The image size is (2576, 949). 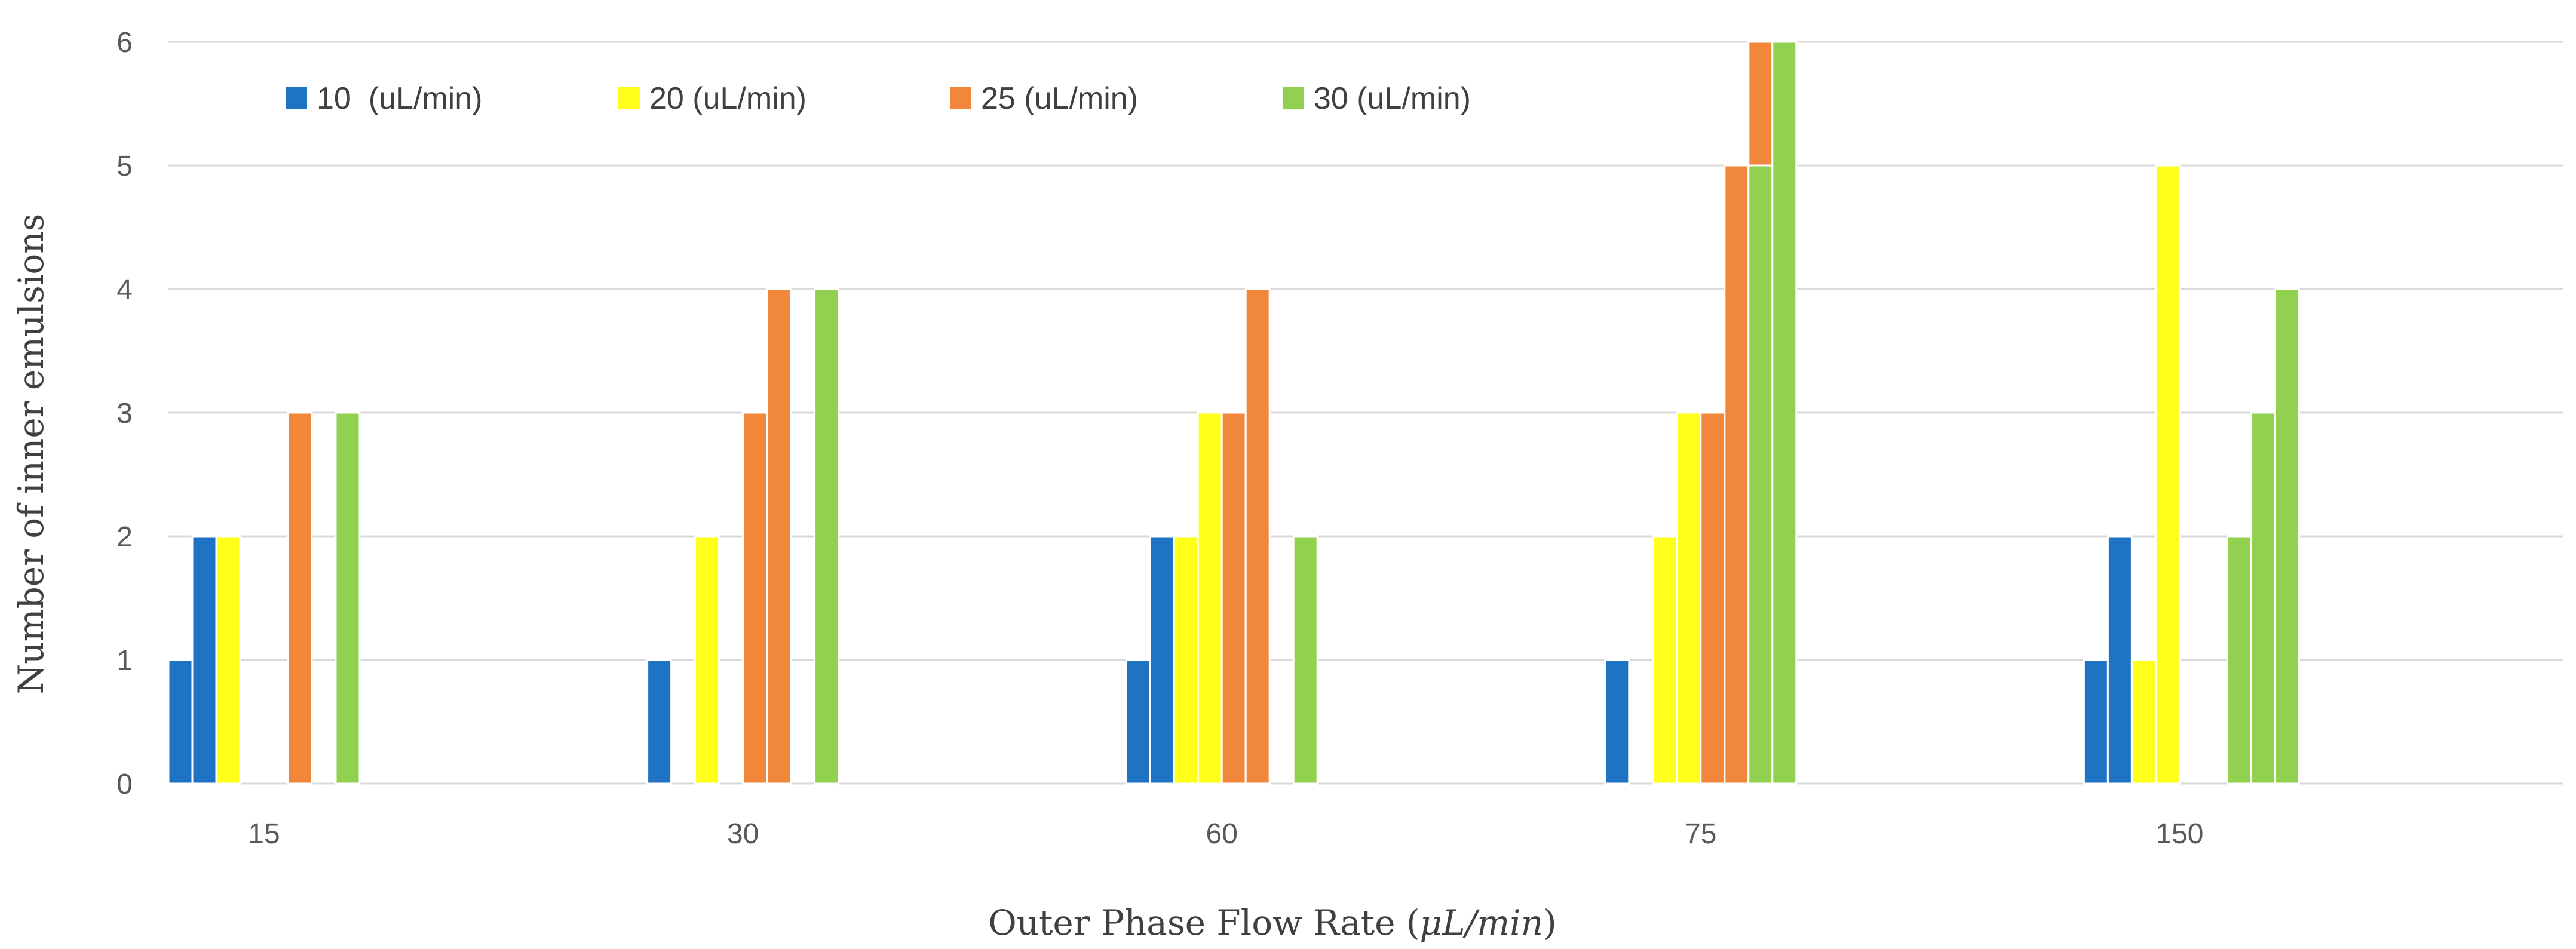 What do you see at coordinates (1203, 922) in the screenshot?
I see `x-axis-title-prefix: Outer Phase Flow Rate (` at bounding box center [1203, 922].